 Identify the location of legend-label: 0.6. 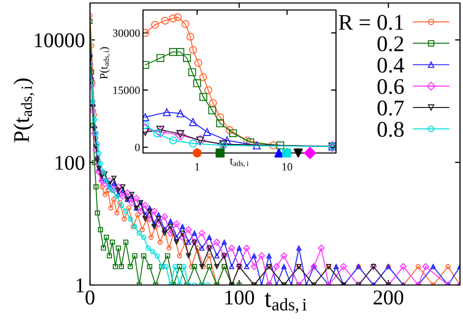
(391, 86).